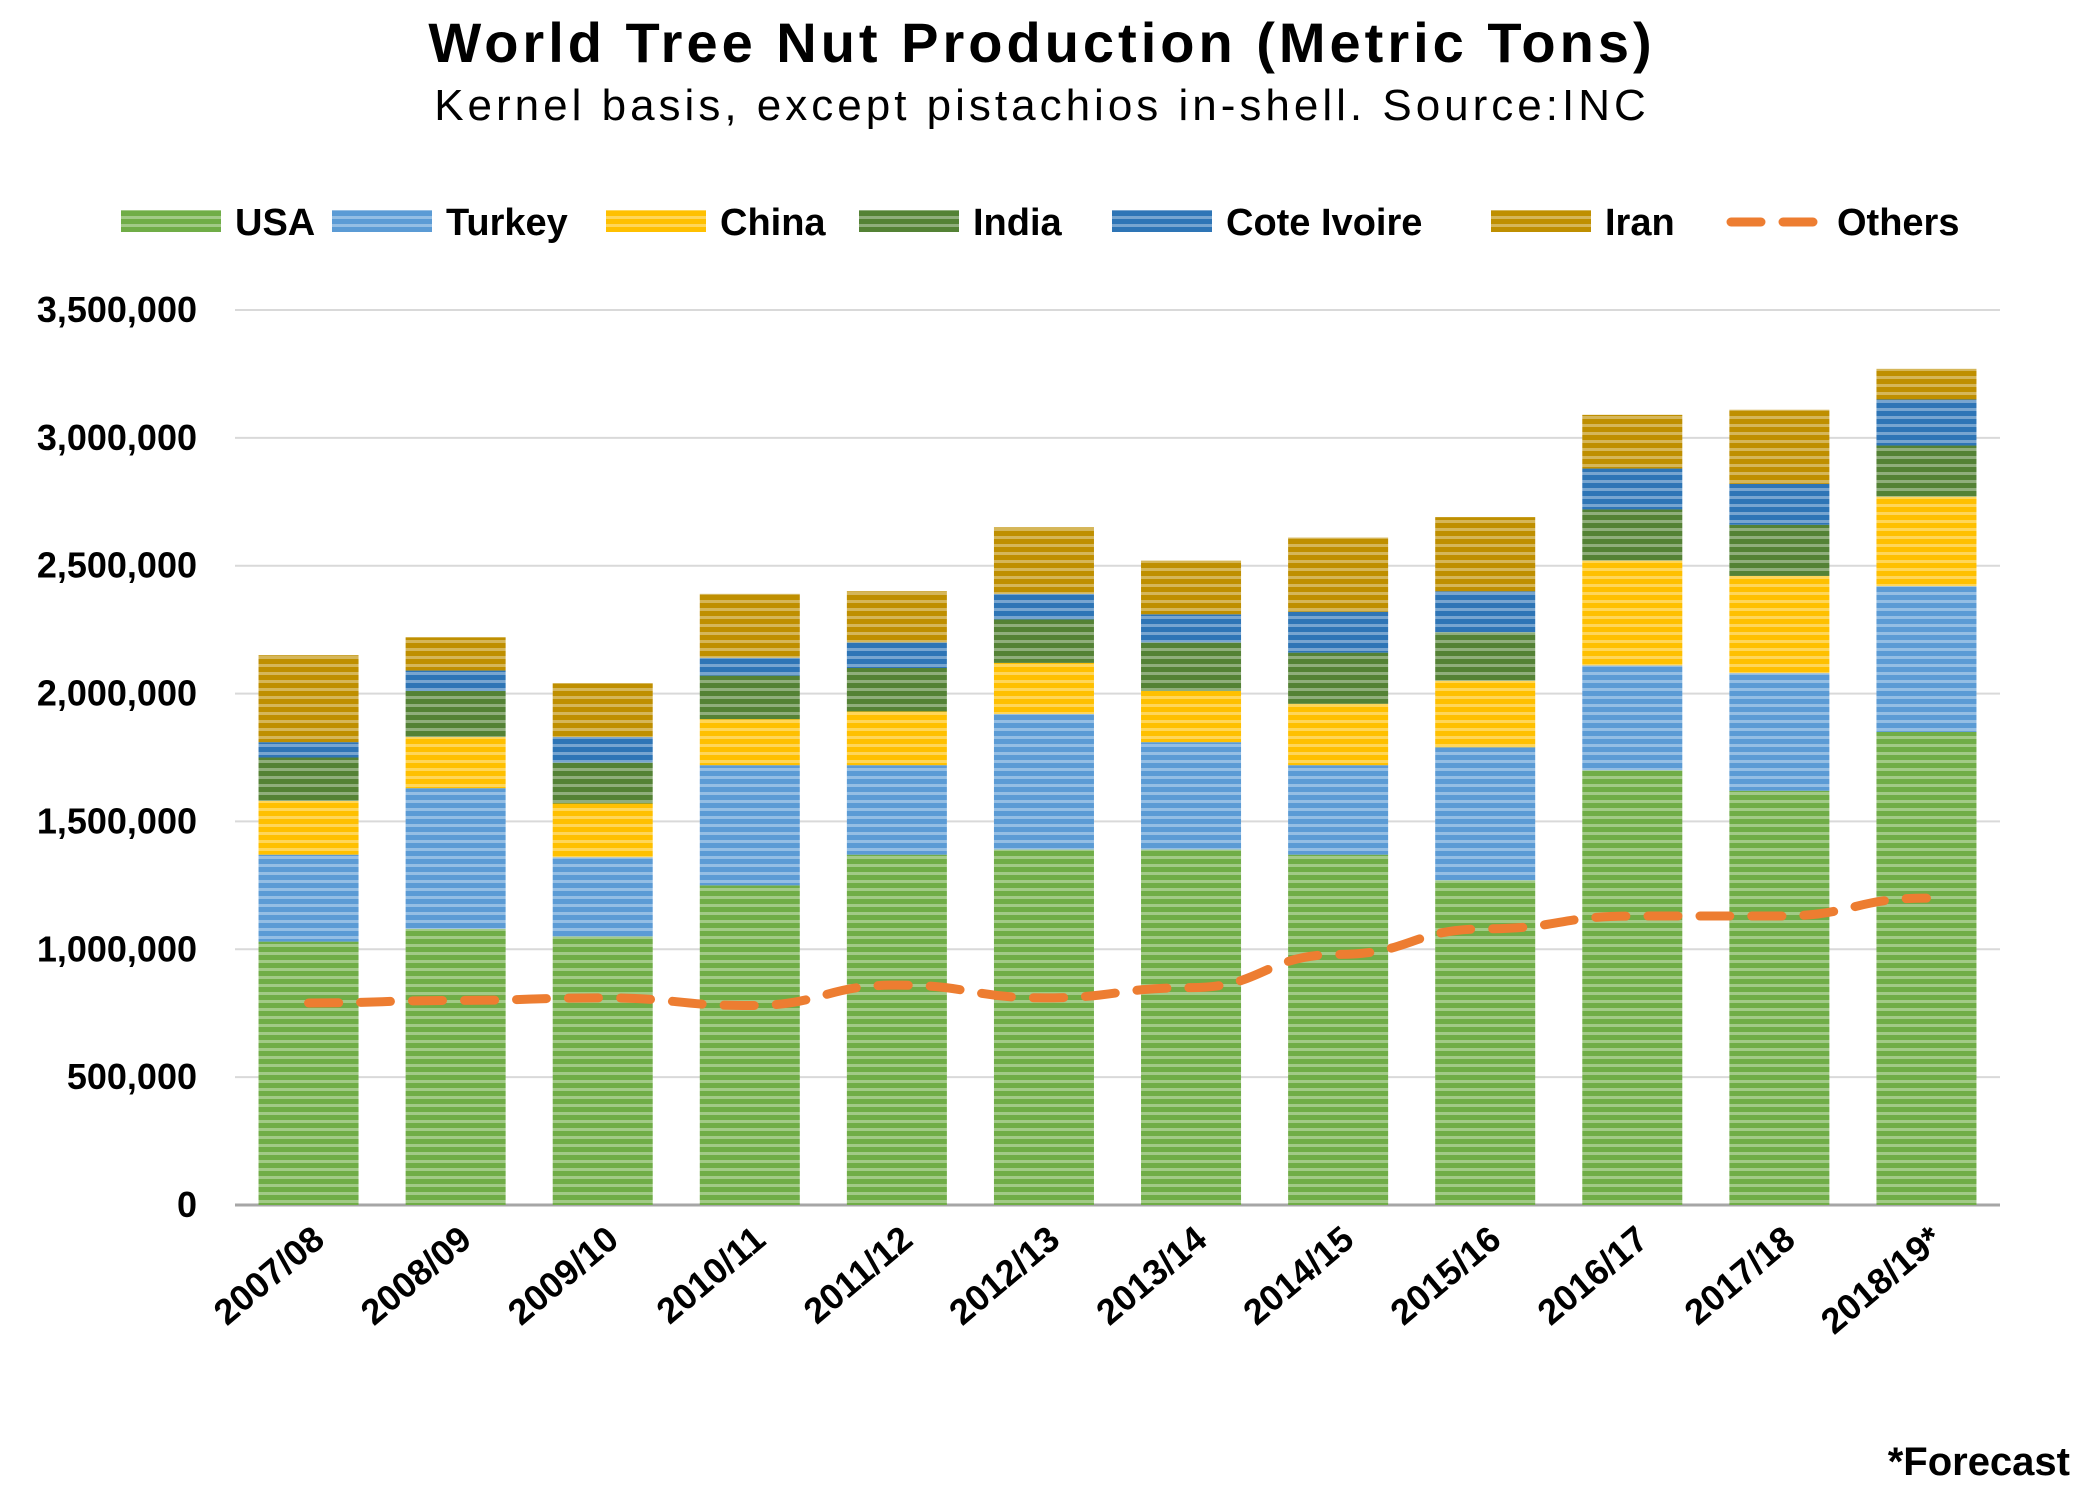  I want to click on legend-item-cote-ivoire: Cote Ivoire, so click(1267, 223).